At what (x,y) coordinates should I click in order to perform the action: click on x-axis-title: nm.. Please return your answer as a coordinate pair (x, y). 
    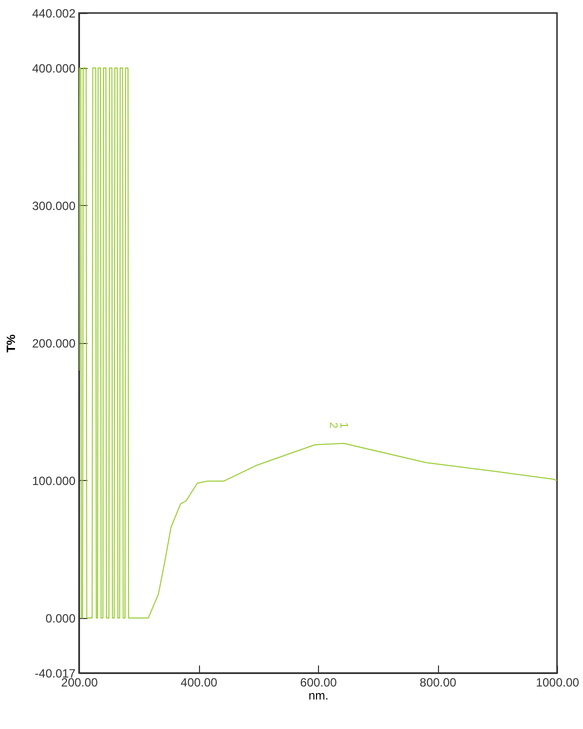
    Looking at the image, I should click on (318, 695).